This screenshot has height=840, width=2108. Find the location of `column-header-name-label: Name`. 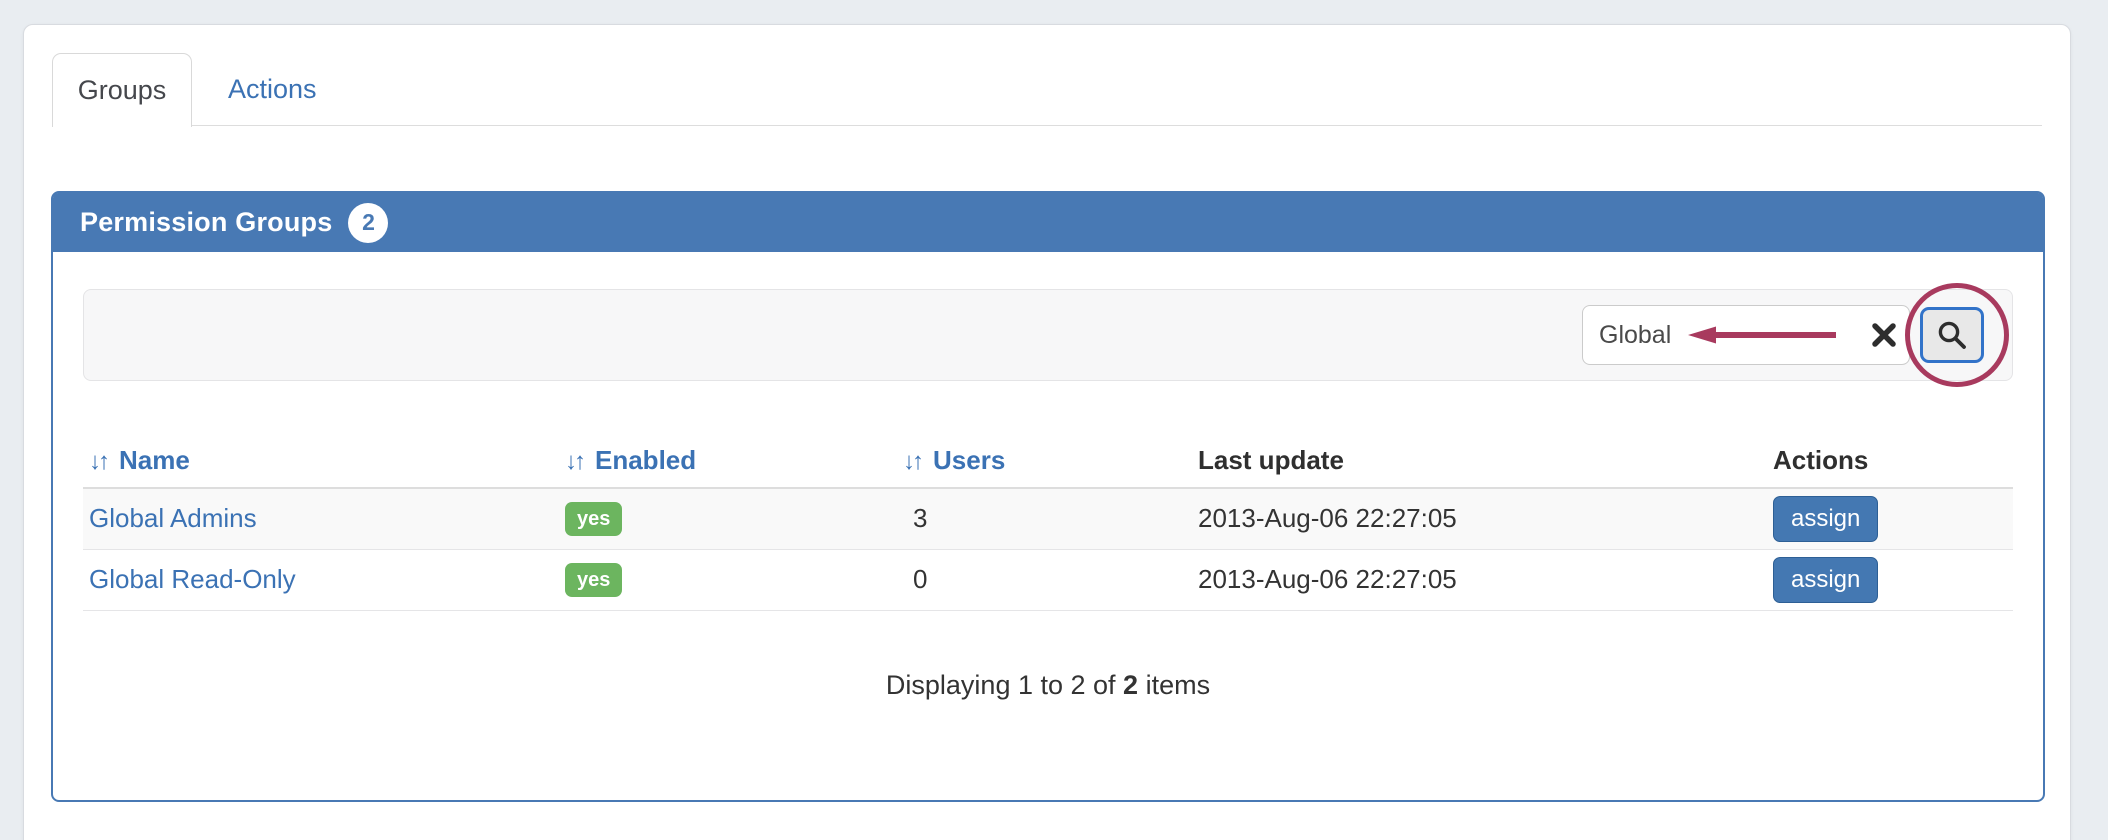

column-header-name-label: Name is located at coordinates (154, 460).